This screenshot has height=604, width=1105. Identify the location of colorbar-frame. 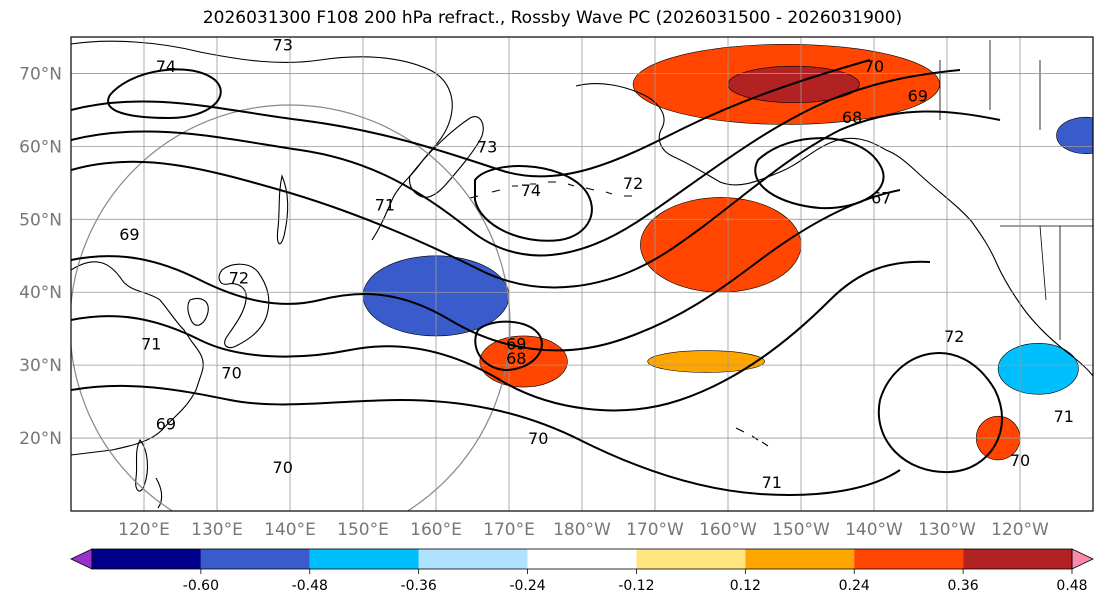
(582, 559).